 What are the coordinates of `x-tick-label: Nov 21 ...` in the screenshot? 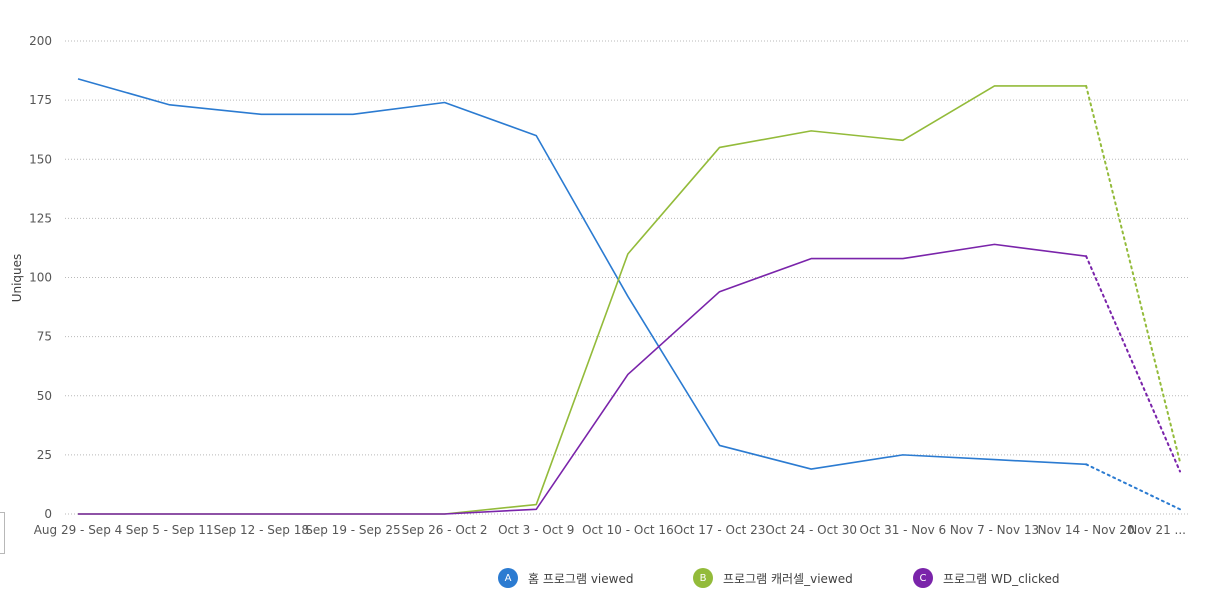 It's located at (1157, 530).